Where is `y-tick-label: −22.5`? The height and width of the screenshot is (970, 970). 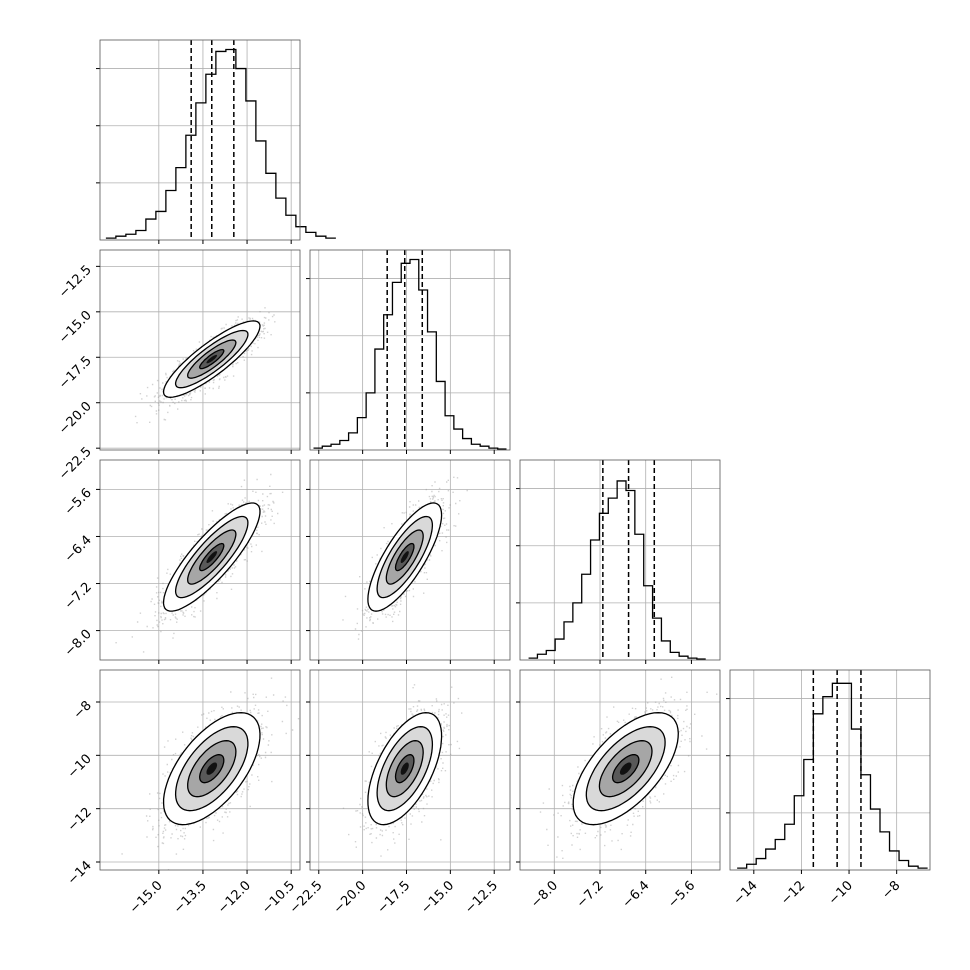 y-tick-label: −22.5 is located at coordinates (75, 463).